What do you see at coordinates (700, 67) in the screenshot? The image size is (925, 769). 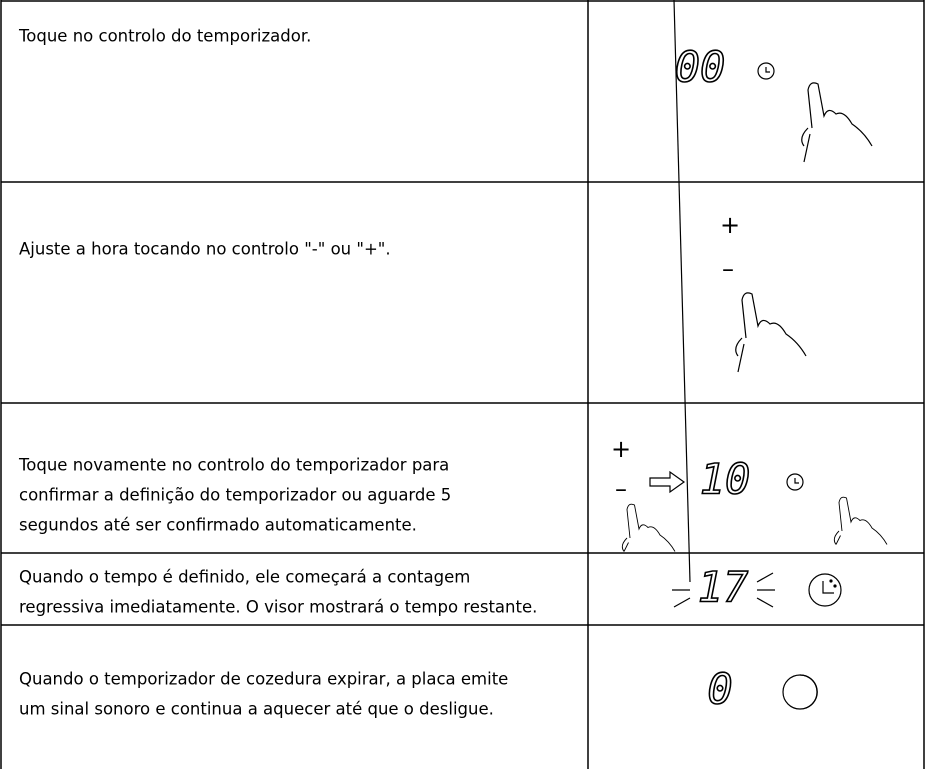 I see `display-digits: 00` at bounding box center [700, 67].